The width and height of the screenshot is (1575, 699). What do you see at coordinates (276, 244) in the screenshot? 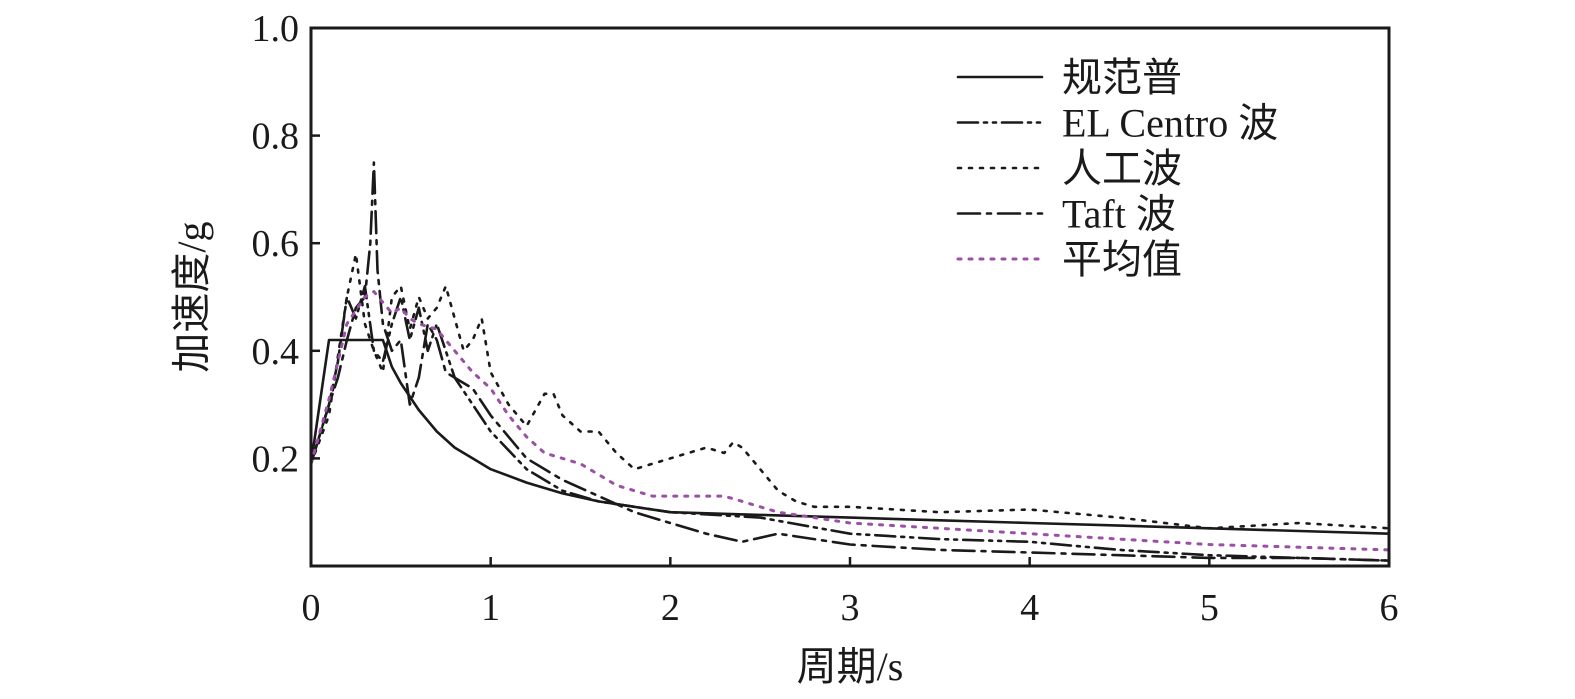
I see `y-tick-label: 0.6` at bounding box center [276, 244].